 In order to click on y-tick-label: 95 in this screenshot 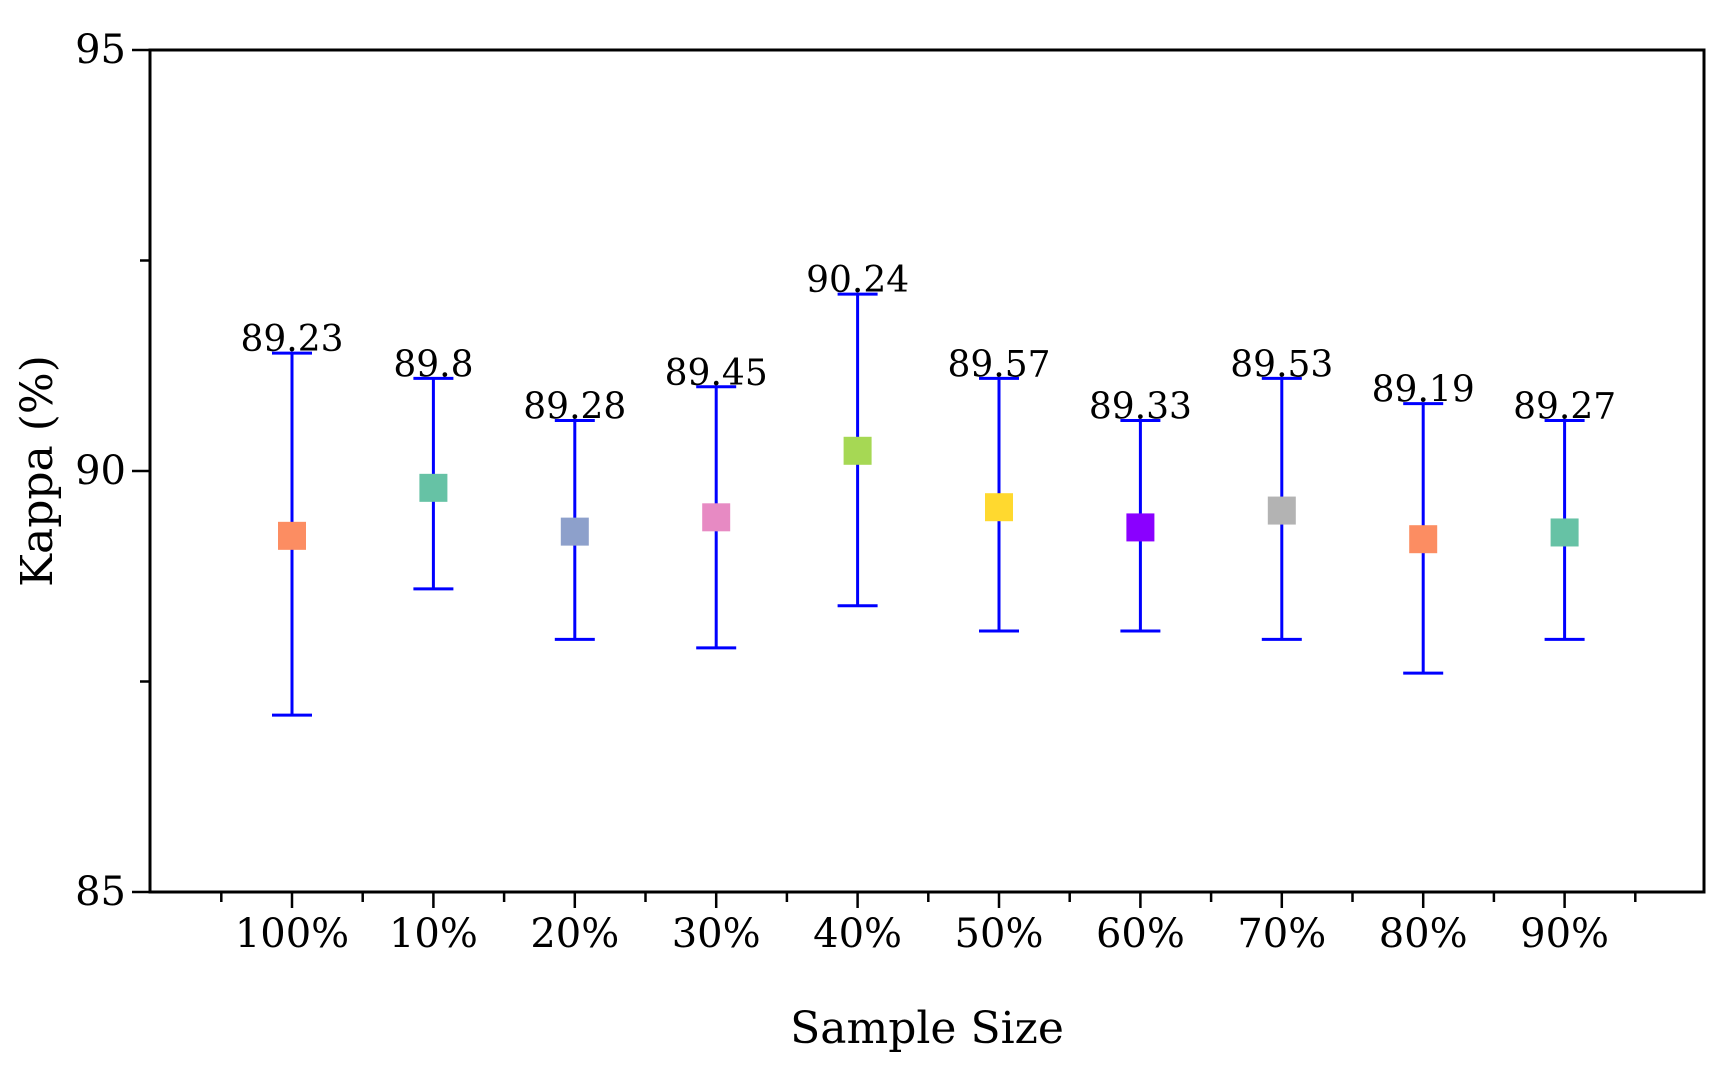, I will do `click(100, 50)`.